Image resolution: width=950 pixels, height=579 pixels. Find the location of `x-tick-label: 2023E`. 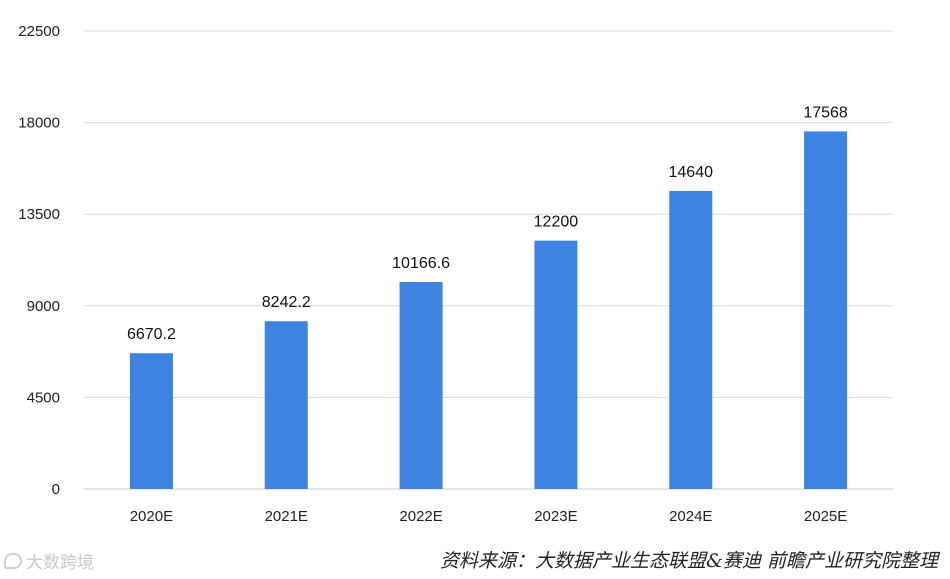

x-tick-label: 2023E is located at coordinates (555, 516).